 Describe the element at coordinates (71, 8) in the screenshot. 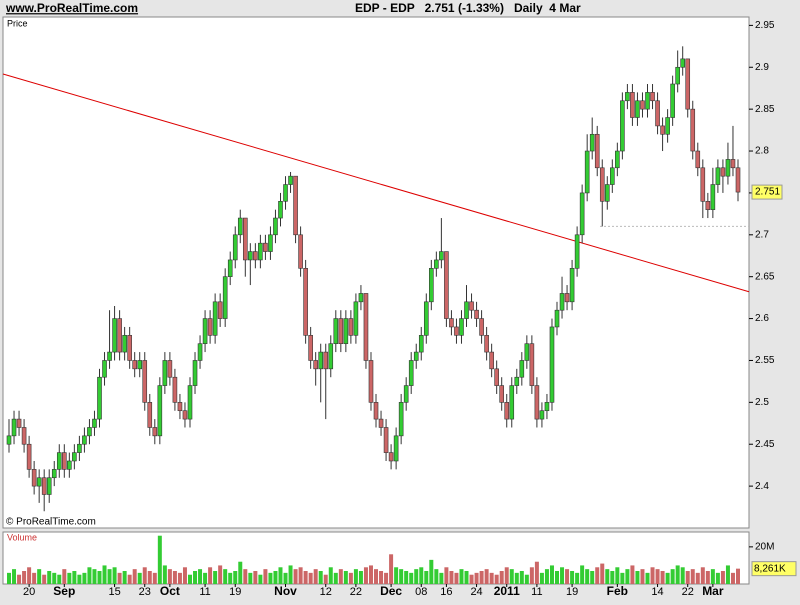

I see `site-title: www.ProRealTime.com` at that location.